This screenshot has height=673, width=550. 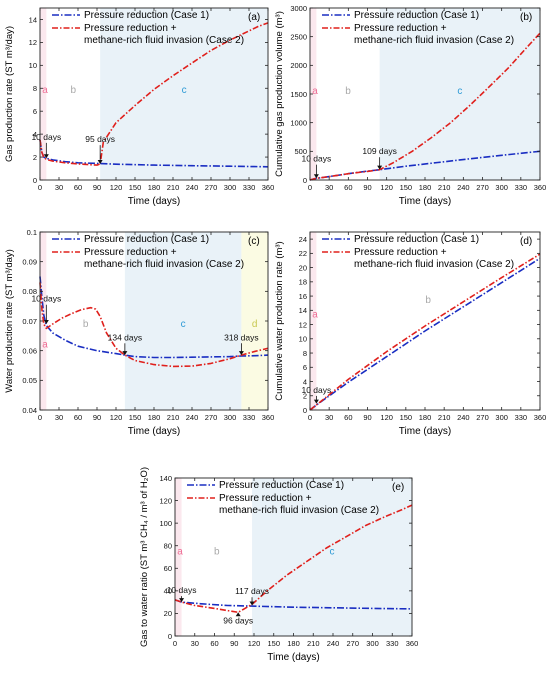 What do you see at coordinates (29, 261) in the screenshot?
I see `y-tick-label: 0.09` at bounding box center [29, 261].